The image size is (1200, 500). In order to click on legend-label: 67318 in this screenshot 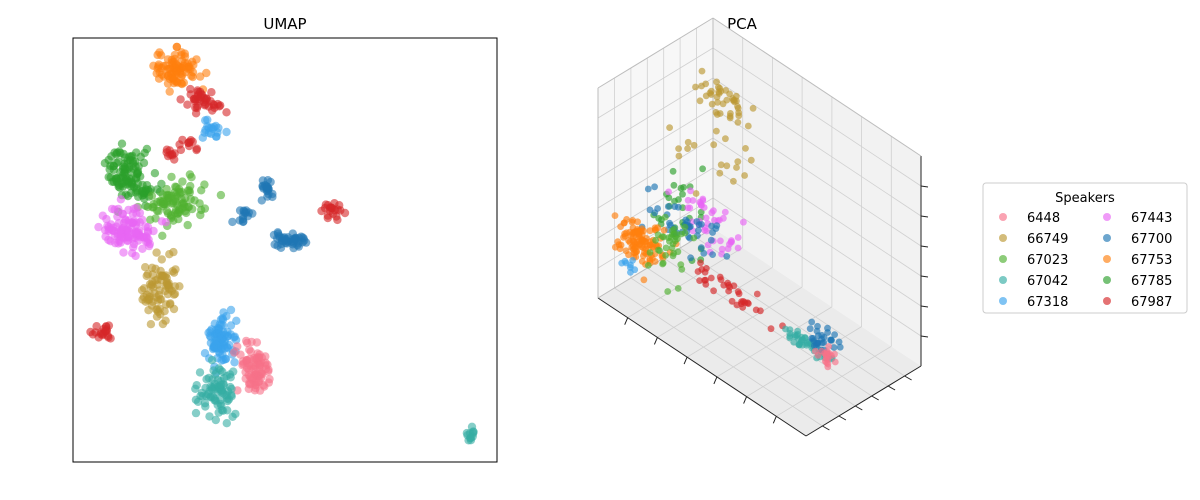, I will do `click(1047, 302)`.